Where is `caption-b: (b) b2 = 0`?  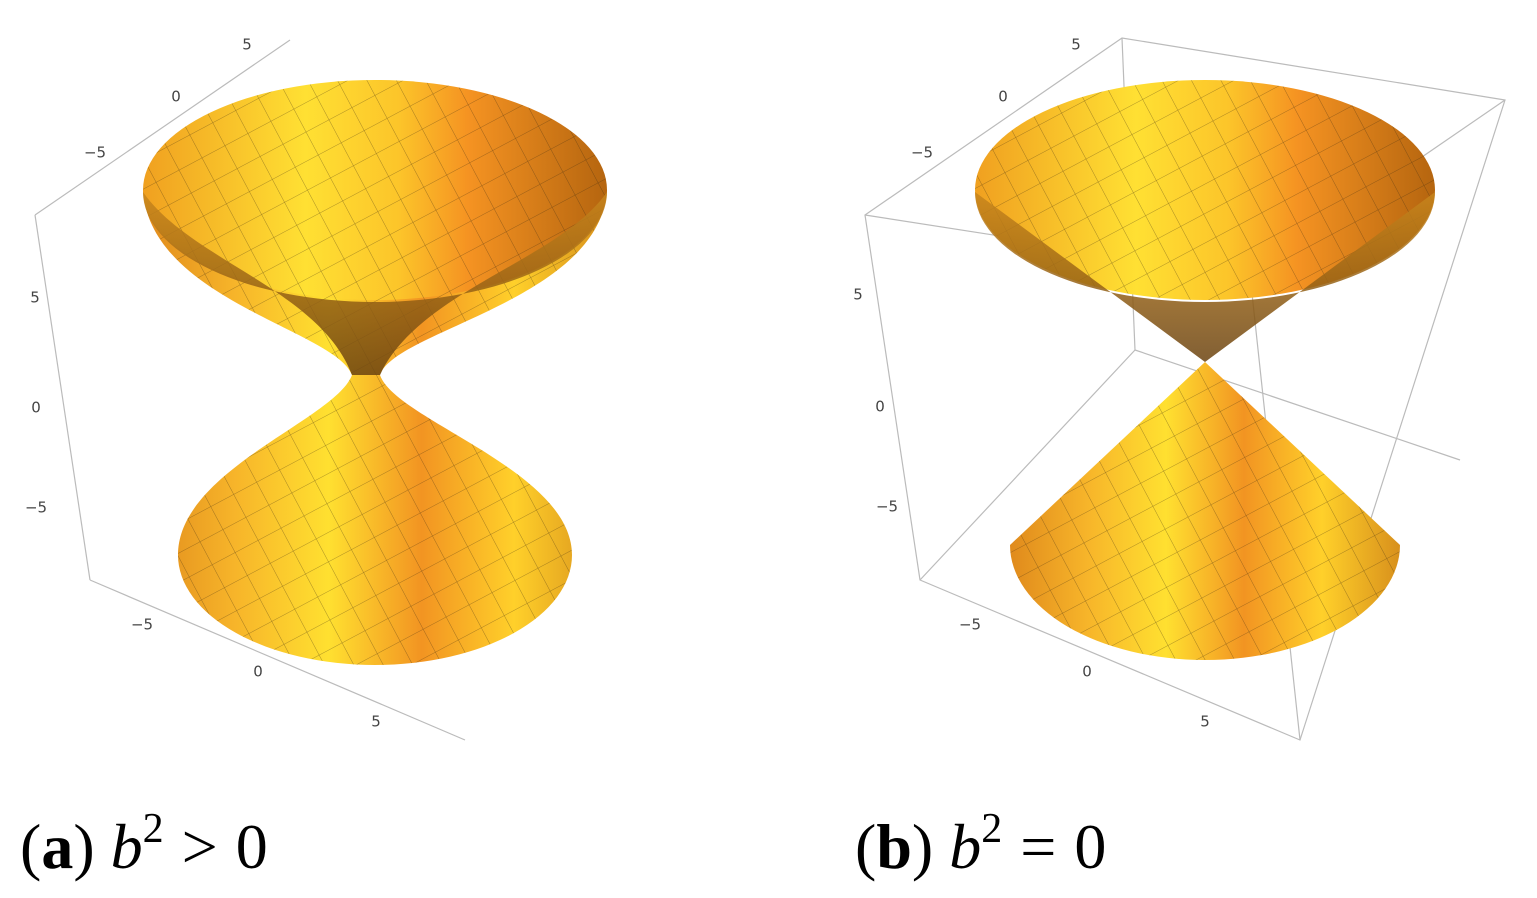
caption-b: (b) b2 = 0 is located at coordinates (980, 844).